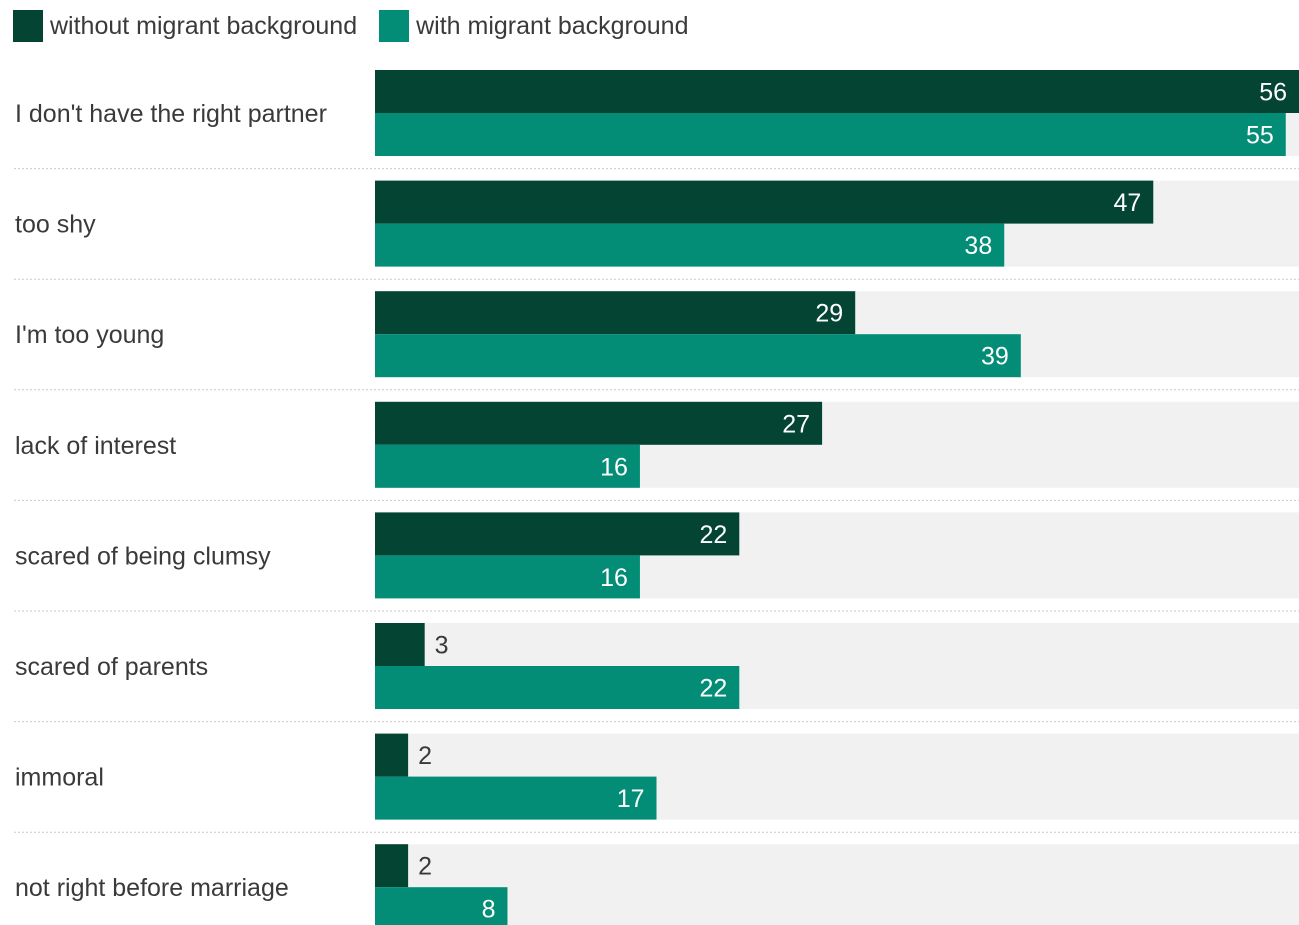 This screenshot has width=1299, height=925. What do you see at coordinates (713, 689) in the screenshot?
I see `value-label-with-migrant-row-5: 22` at bounding box center [713, 689].